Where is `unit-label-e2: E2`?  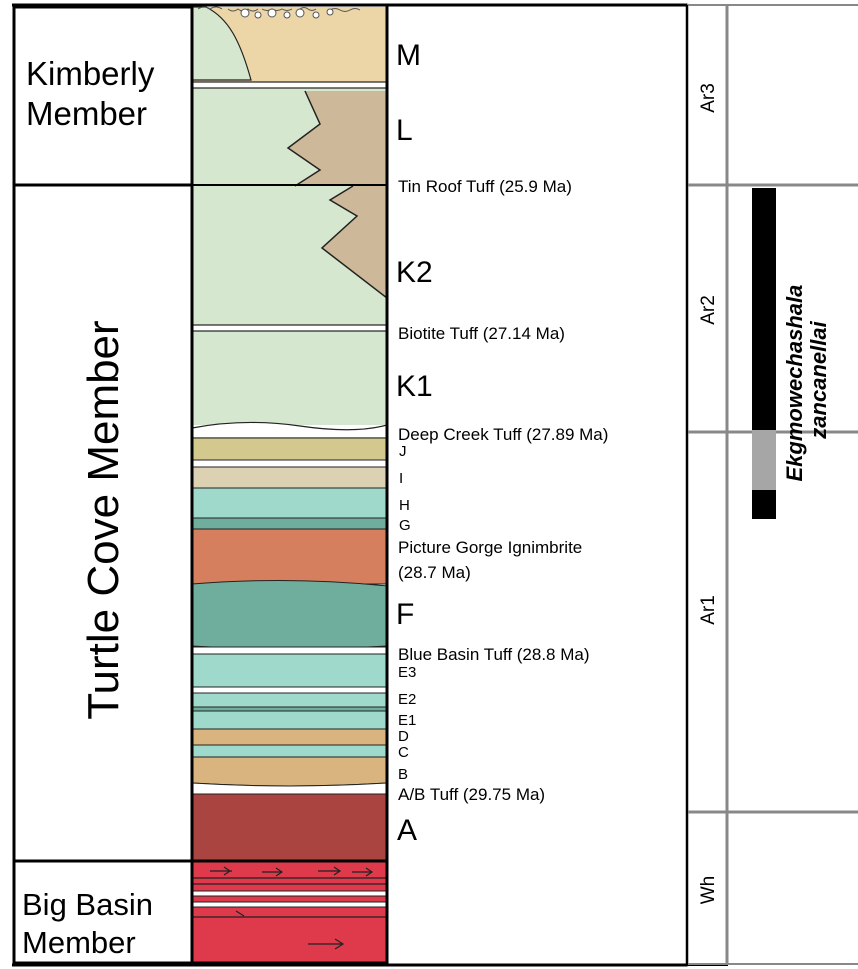 unit-label-e2: E2 is located at coordinates (407, 699).